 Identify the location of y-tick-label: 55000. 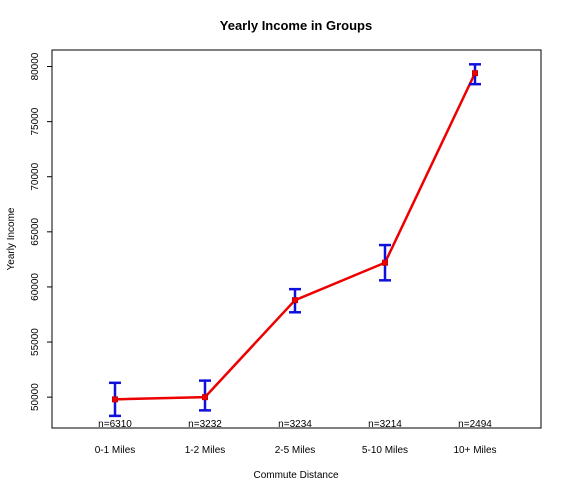
(35, 342).